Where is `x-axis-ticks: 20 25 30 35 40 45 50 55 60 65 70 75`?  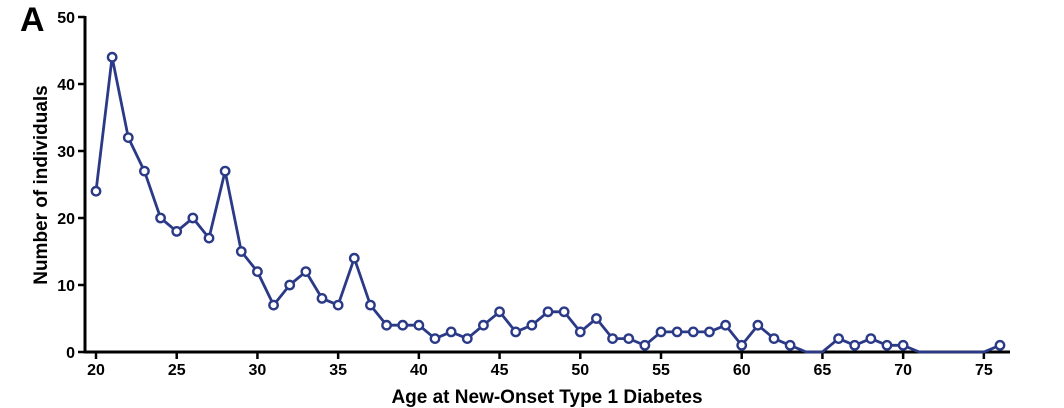 x-axis-ticks: 20 25 30 35 40 45 50 55 60 65 70 75 is located at coordinates (540, 365).